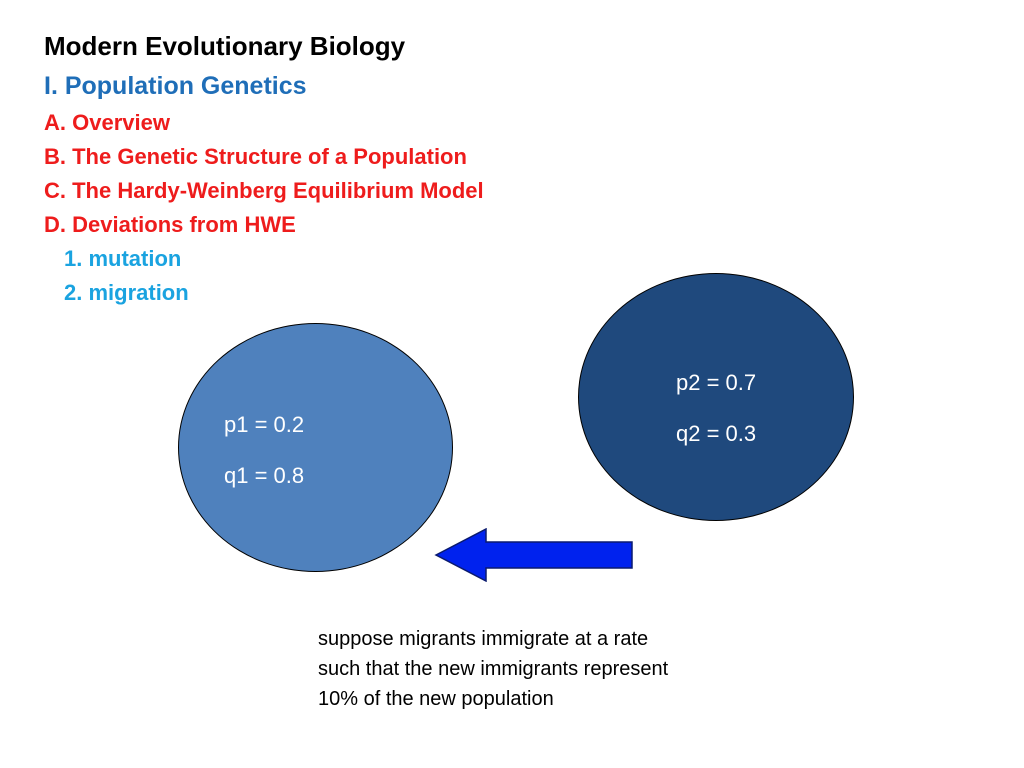 The image size is (1024, 768). Describe the element at coordinates (483, 639) in the screenshot. I see `note-line-1: suppose migrants immigrate at a rate` at that location.